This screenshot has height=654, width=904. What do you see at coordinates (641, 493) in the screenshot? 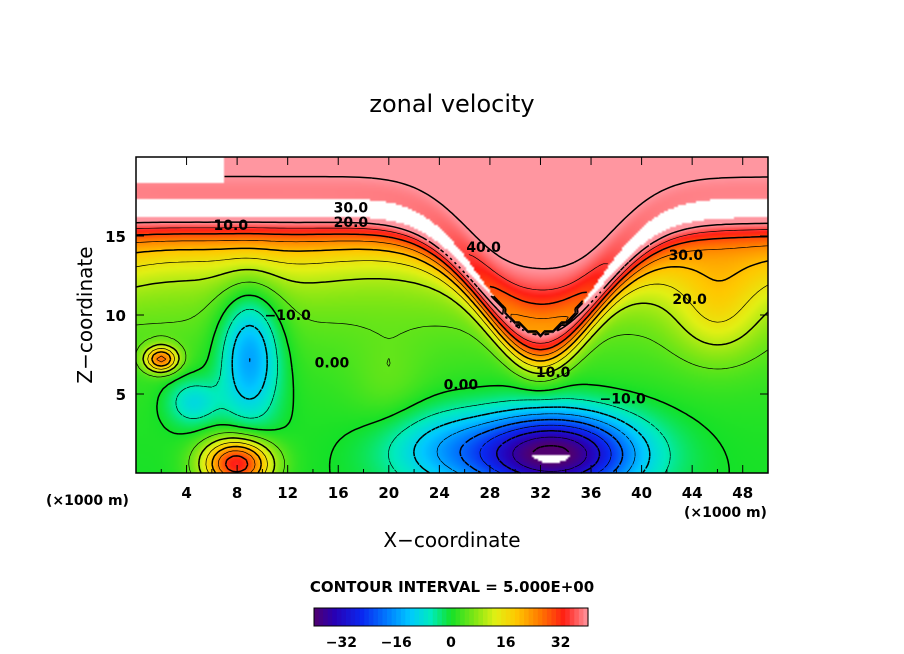
I see `x-tick-label: 40` at bounding box center [641, 493].